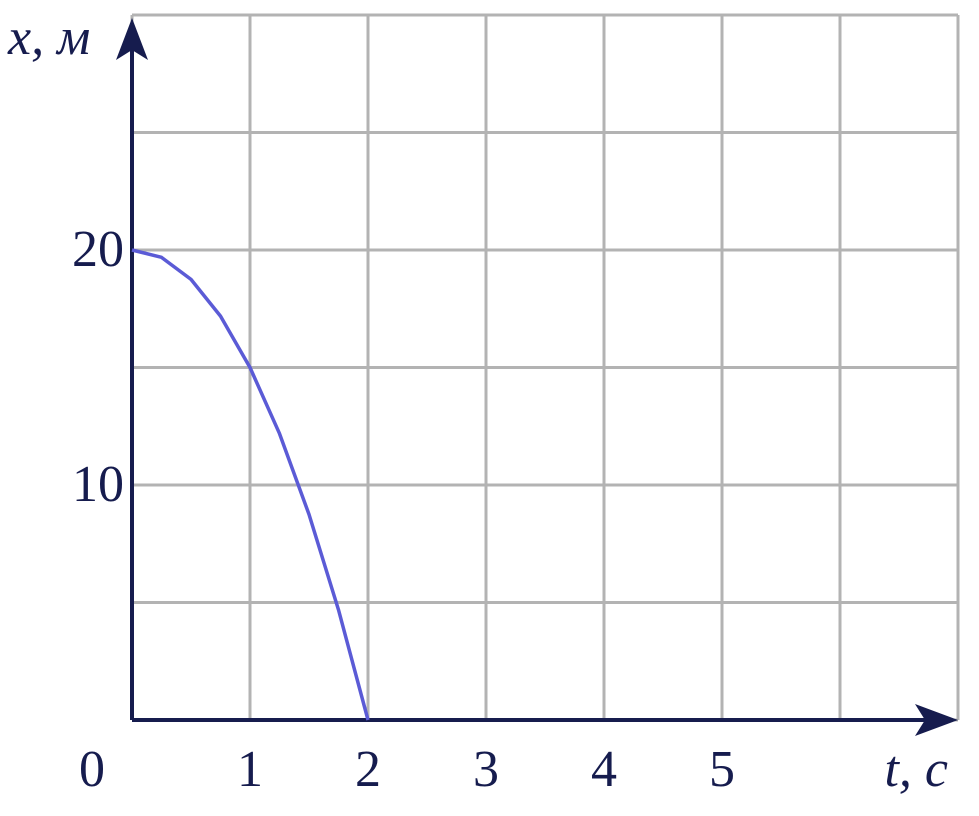 The height and width of the screenshot is (816, 979). Describe the element at coordinates (48, 37) in the screenshot. I see `y-axis-label: x, м` at that location.